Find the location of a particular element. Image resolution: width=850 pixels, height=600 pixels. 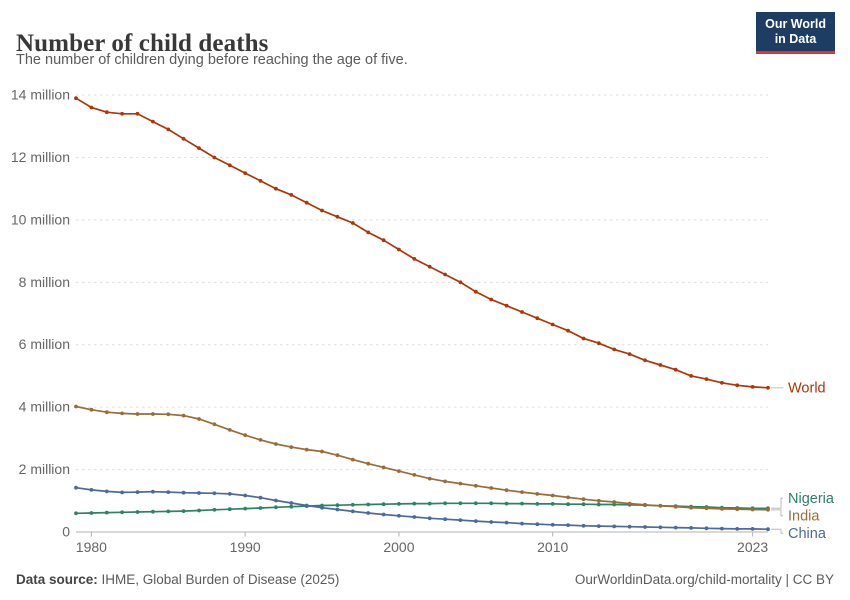

series-india is located at coordinates (422, 458).